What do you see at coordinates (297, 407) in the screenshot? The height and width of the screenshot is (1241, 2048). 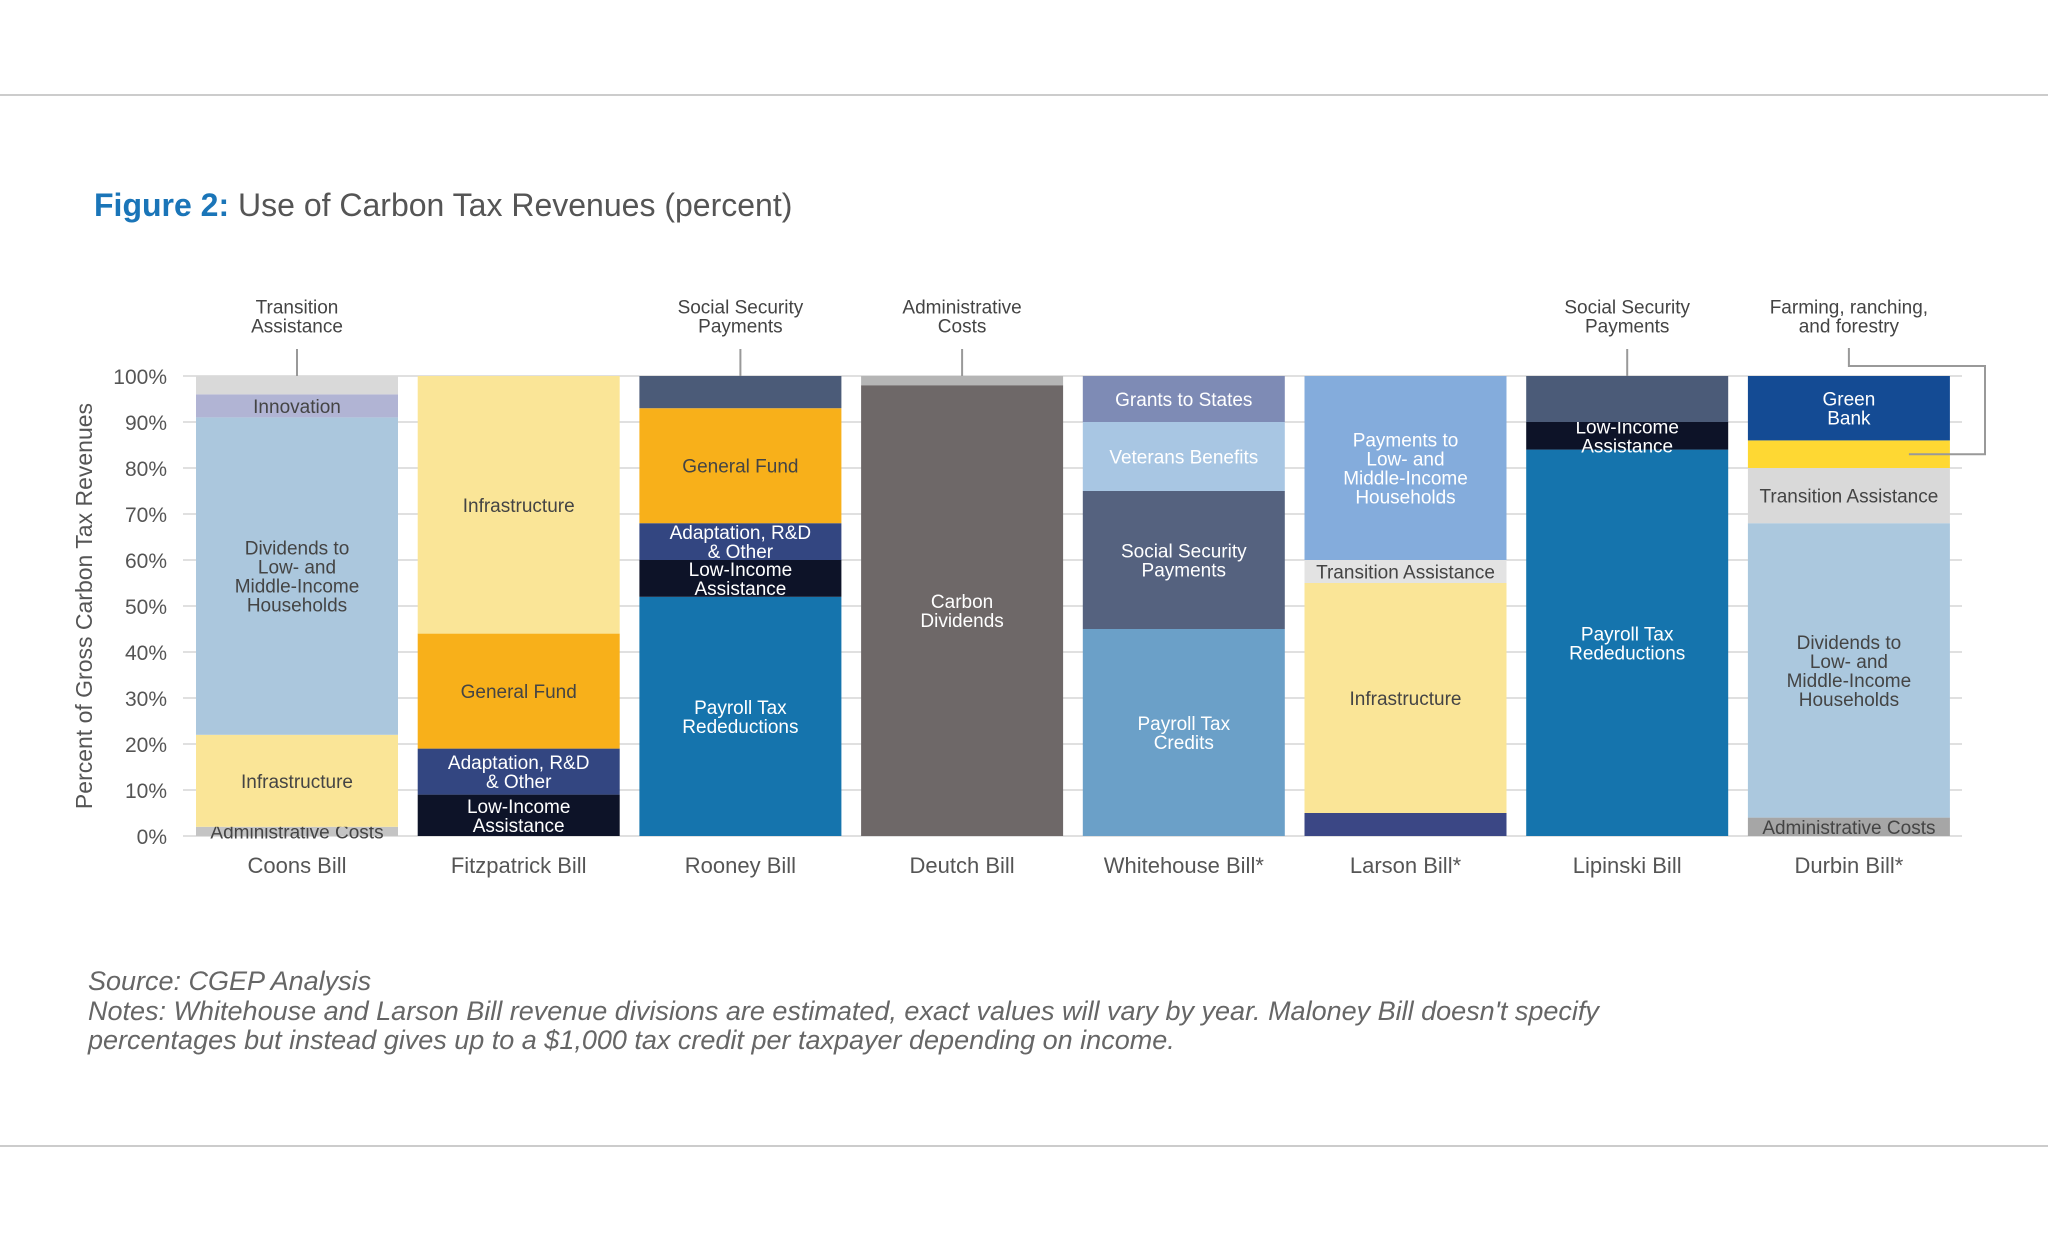 I see `segment-label-line: Innovation` at bounding box center [297, 407].